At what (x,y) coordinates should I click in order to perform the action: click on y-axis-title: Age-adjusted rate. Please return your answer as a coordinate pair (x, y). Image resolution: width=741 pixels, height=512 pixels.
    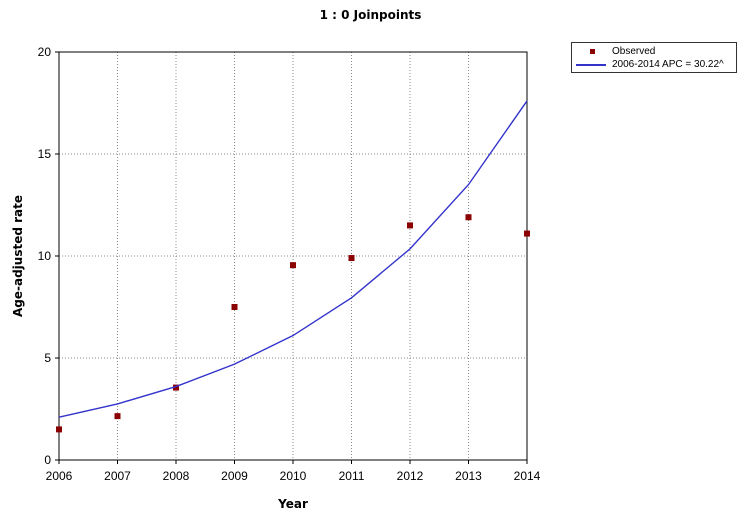
    Looking at the image, I should click on (18, 256).